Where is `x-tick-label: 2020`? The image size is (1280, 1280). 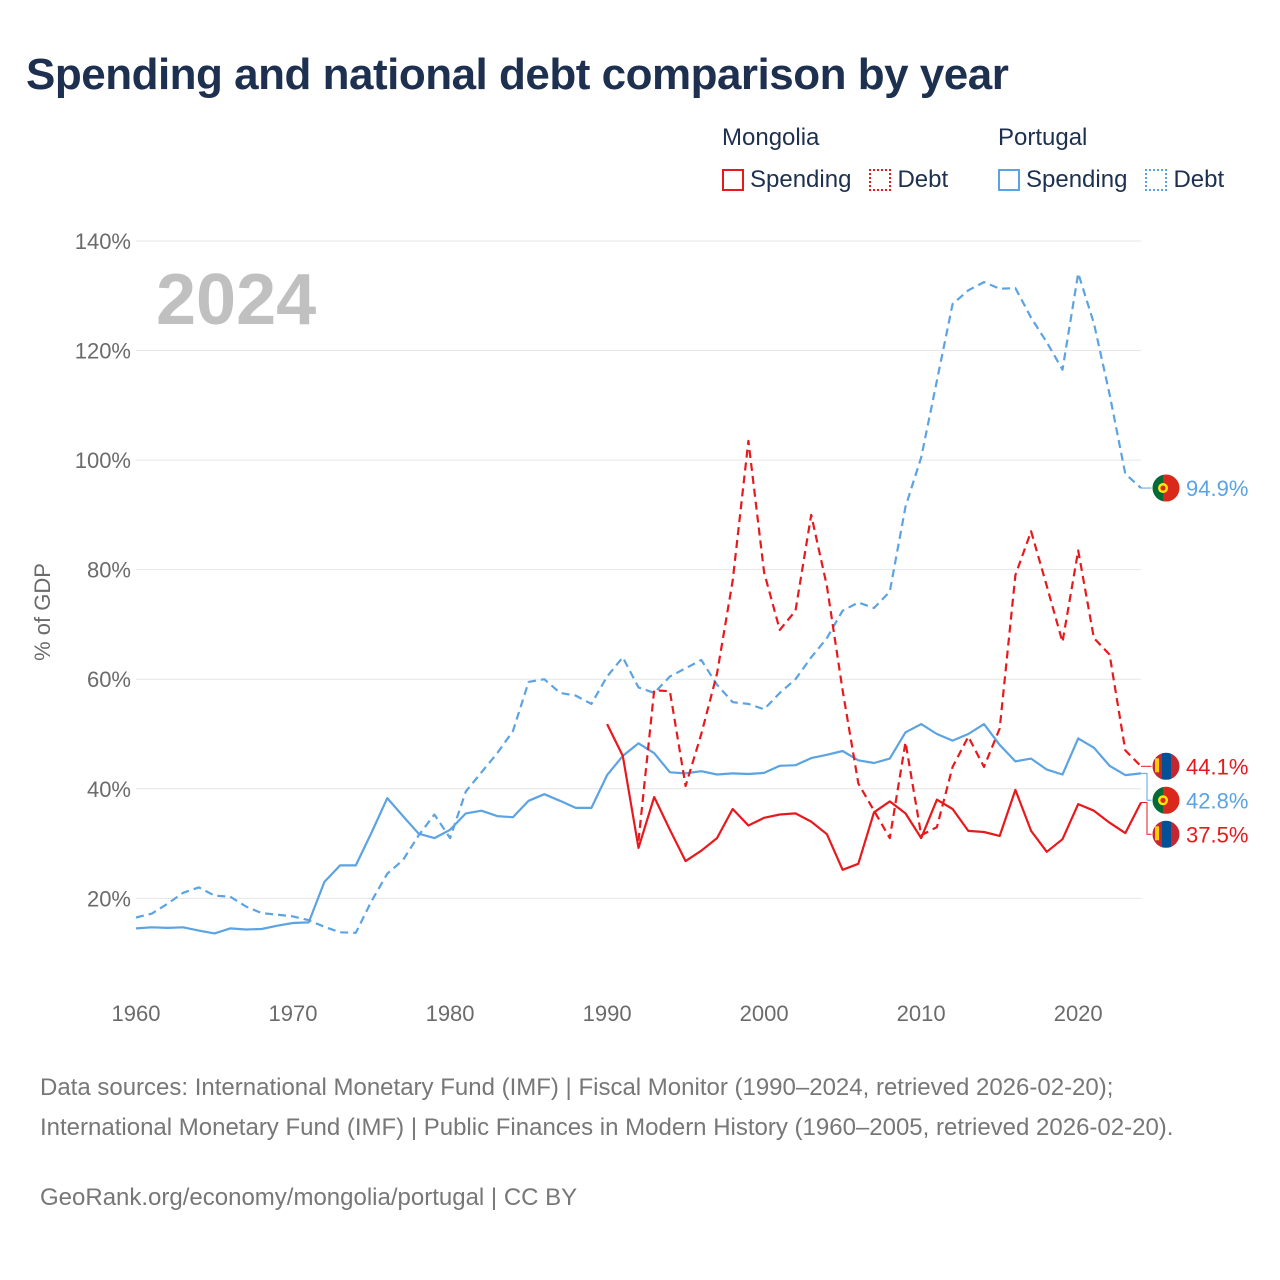 x-tick-label: 2020 is located at coordinates (1078, 1013).